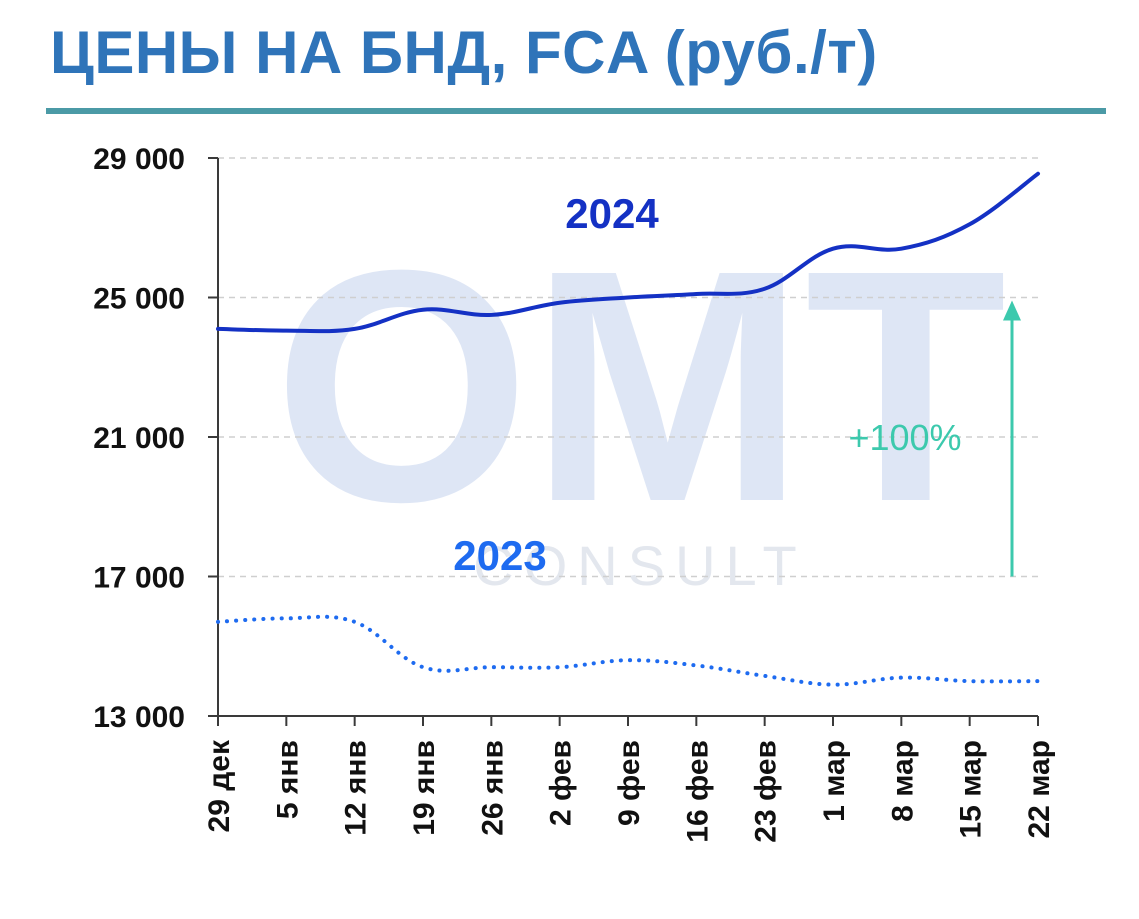 The image size is (1139, 919). Describe the element at coordinates (139, 578) in the screenshot. I see `y-tick-label: 17 000` at that location.